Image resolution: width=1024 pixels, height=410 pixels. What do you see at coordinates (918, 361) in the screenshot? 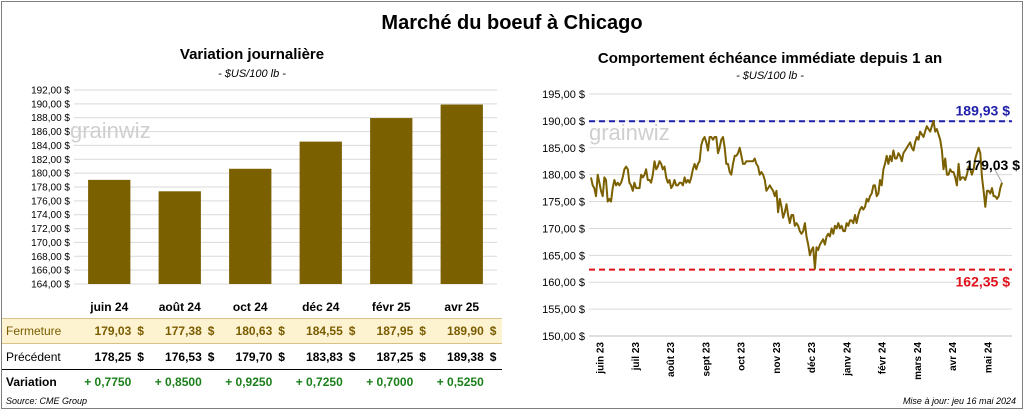
I see `x-tick-label: mars 24` at bounding box center [918, 361].